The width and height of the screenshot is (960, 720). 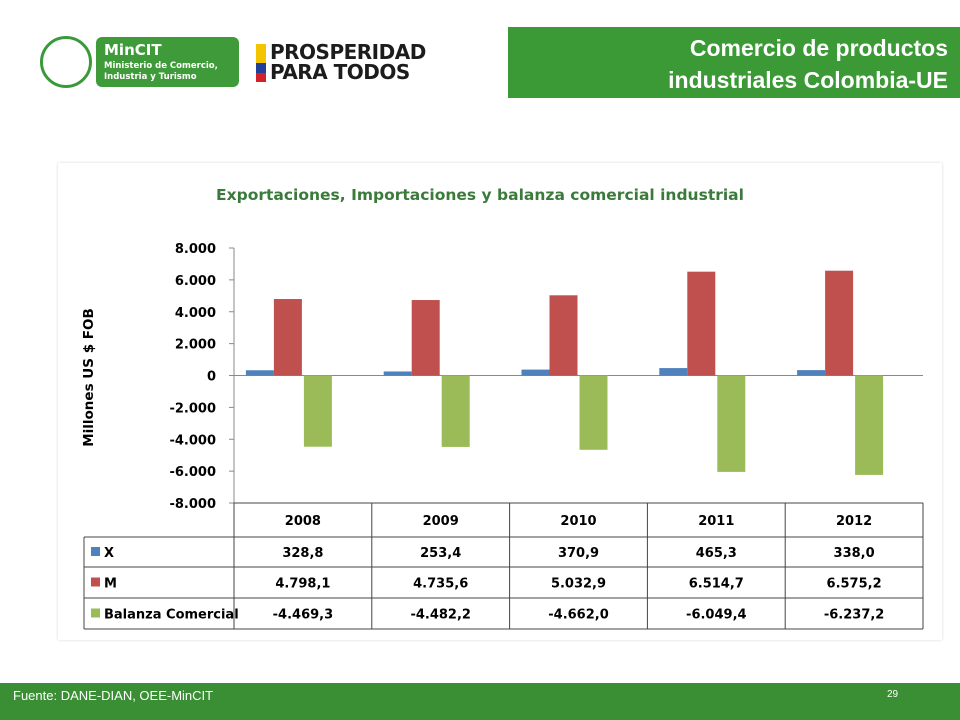 What do you see at coordinates (578, 615) in the screenshot?
I see `data-table-value: -4.662,0` at bounding box center [578, 615].